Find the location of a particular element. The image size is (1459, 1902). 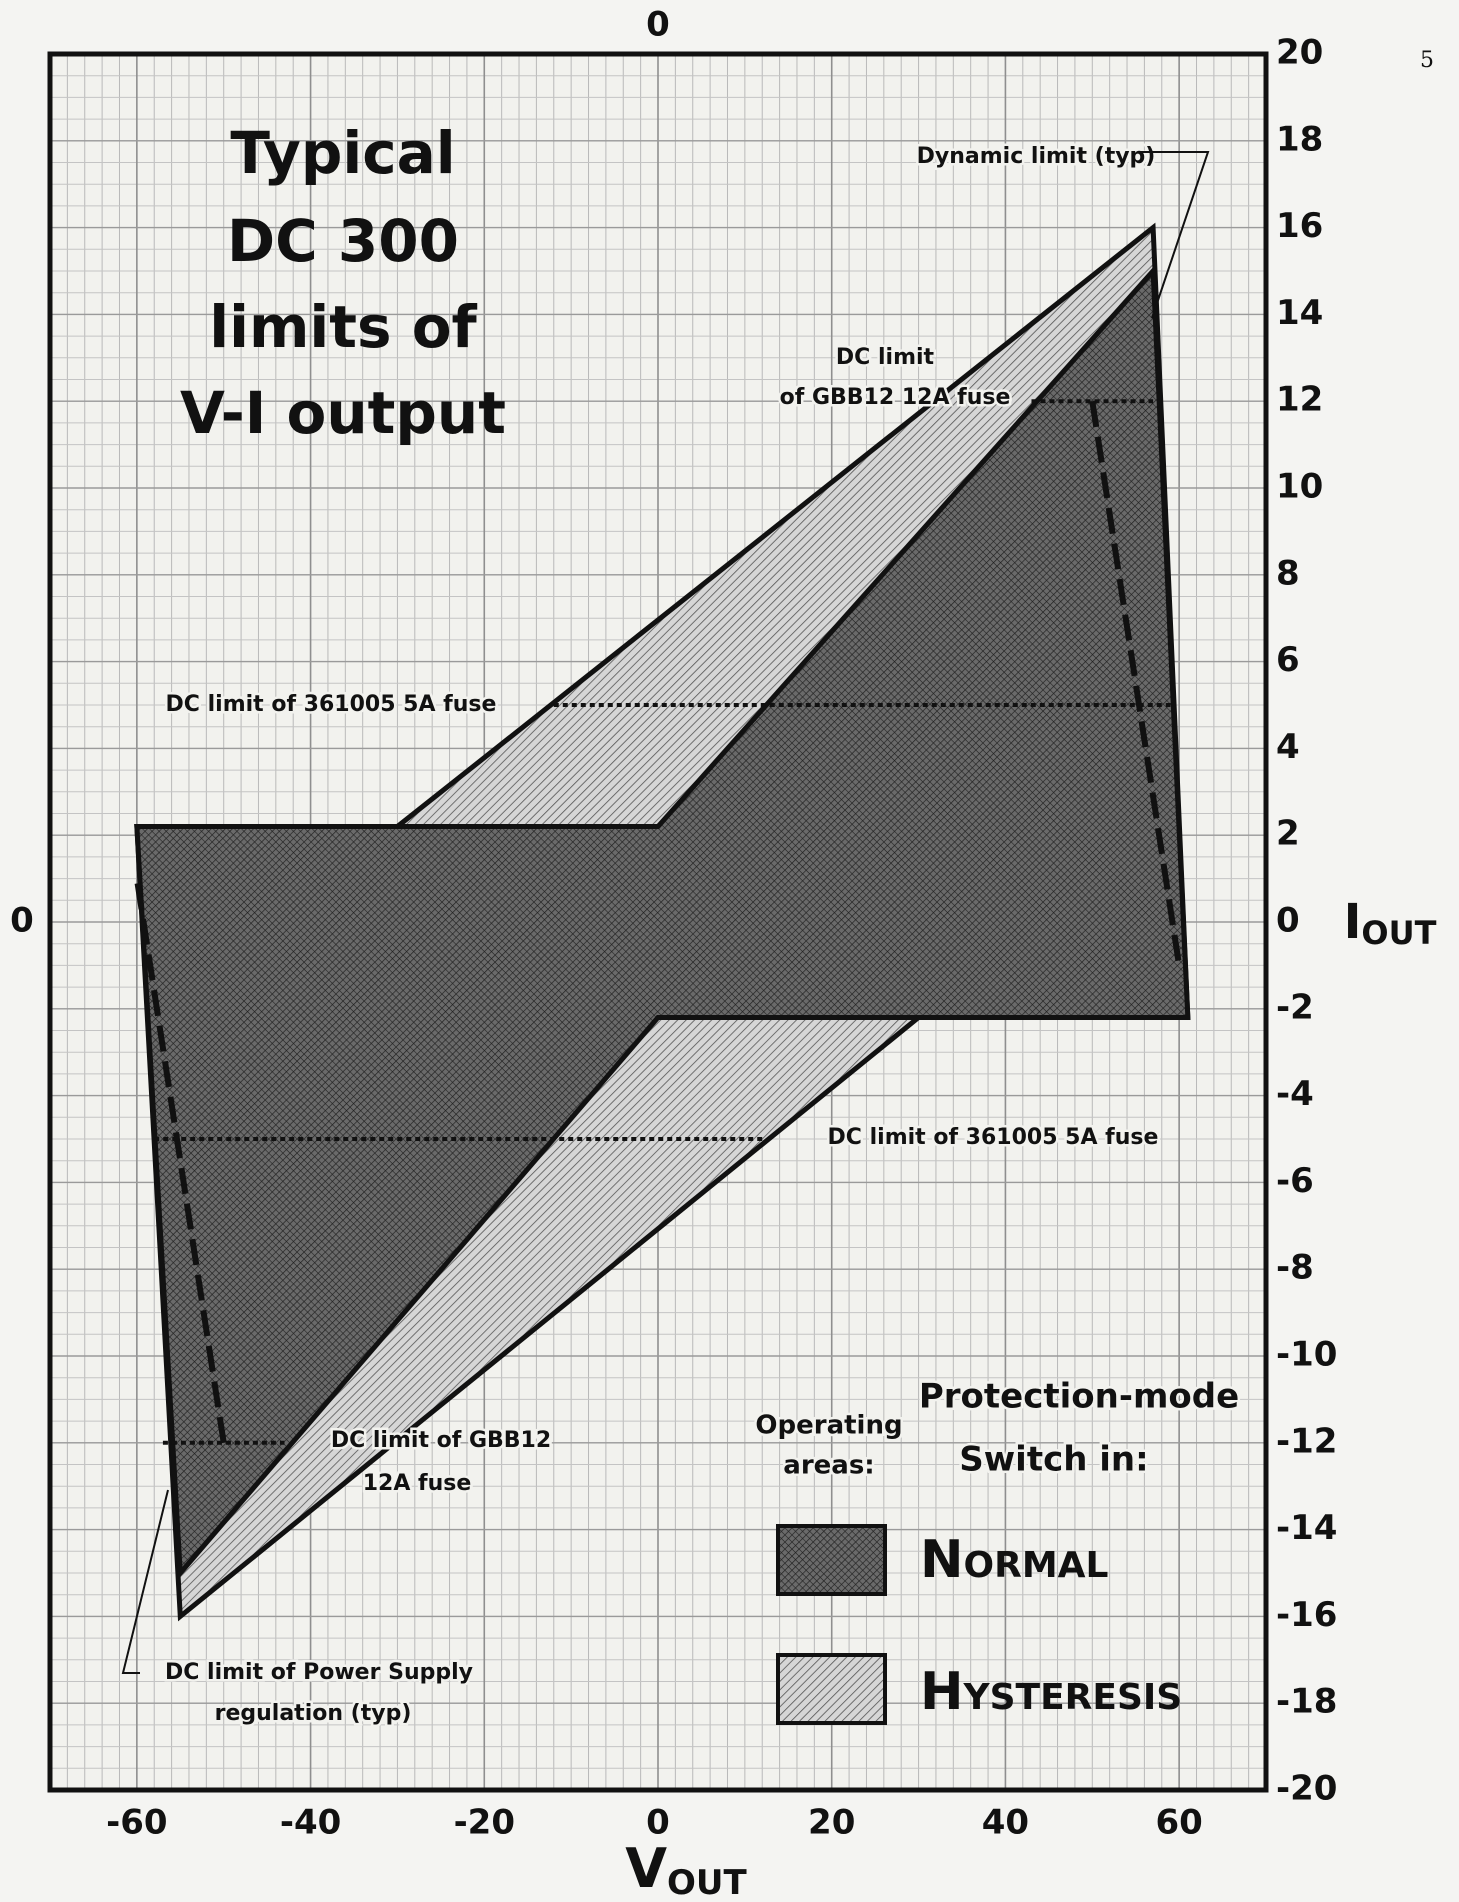

y-axis-label-main: I is located at coordinates (1353, 922).